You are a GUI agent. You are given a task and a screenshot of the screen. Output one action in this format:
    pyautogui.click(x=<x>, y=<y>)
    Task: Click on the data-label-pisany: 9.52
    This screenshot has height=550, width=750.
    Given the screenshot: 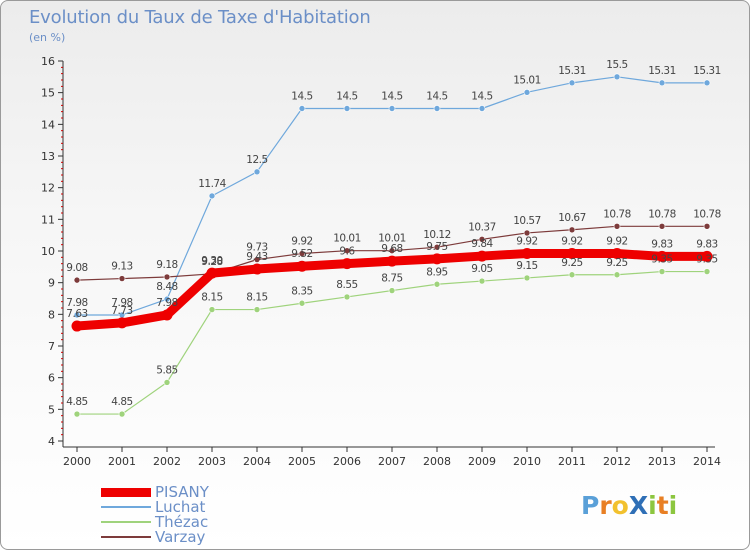 What is the action you would take?
    pyautogui.click(x=301, y=254)
    